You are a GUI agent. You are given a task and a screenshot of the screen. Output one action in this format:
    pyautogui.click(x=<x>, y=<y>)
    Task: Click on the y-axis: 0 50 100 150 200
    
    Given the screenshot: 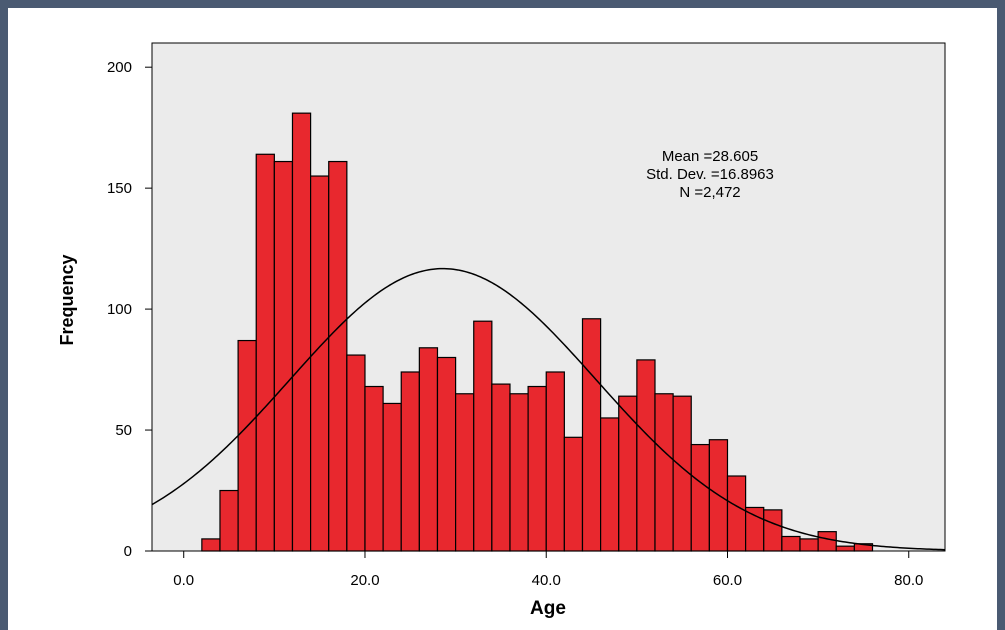 What is the action you would take?
    pyautogui.click(x=129, y=309)
    